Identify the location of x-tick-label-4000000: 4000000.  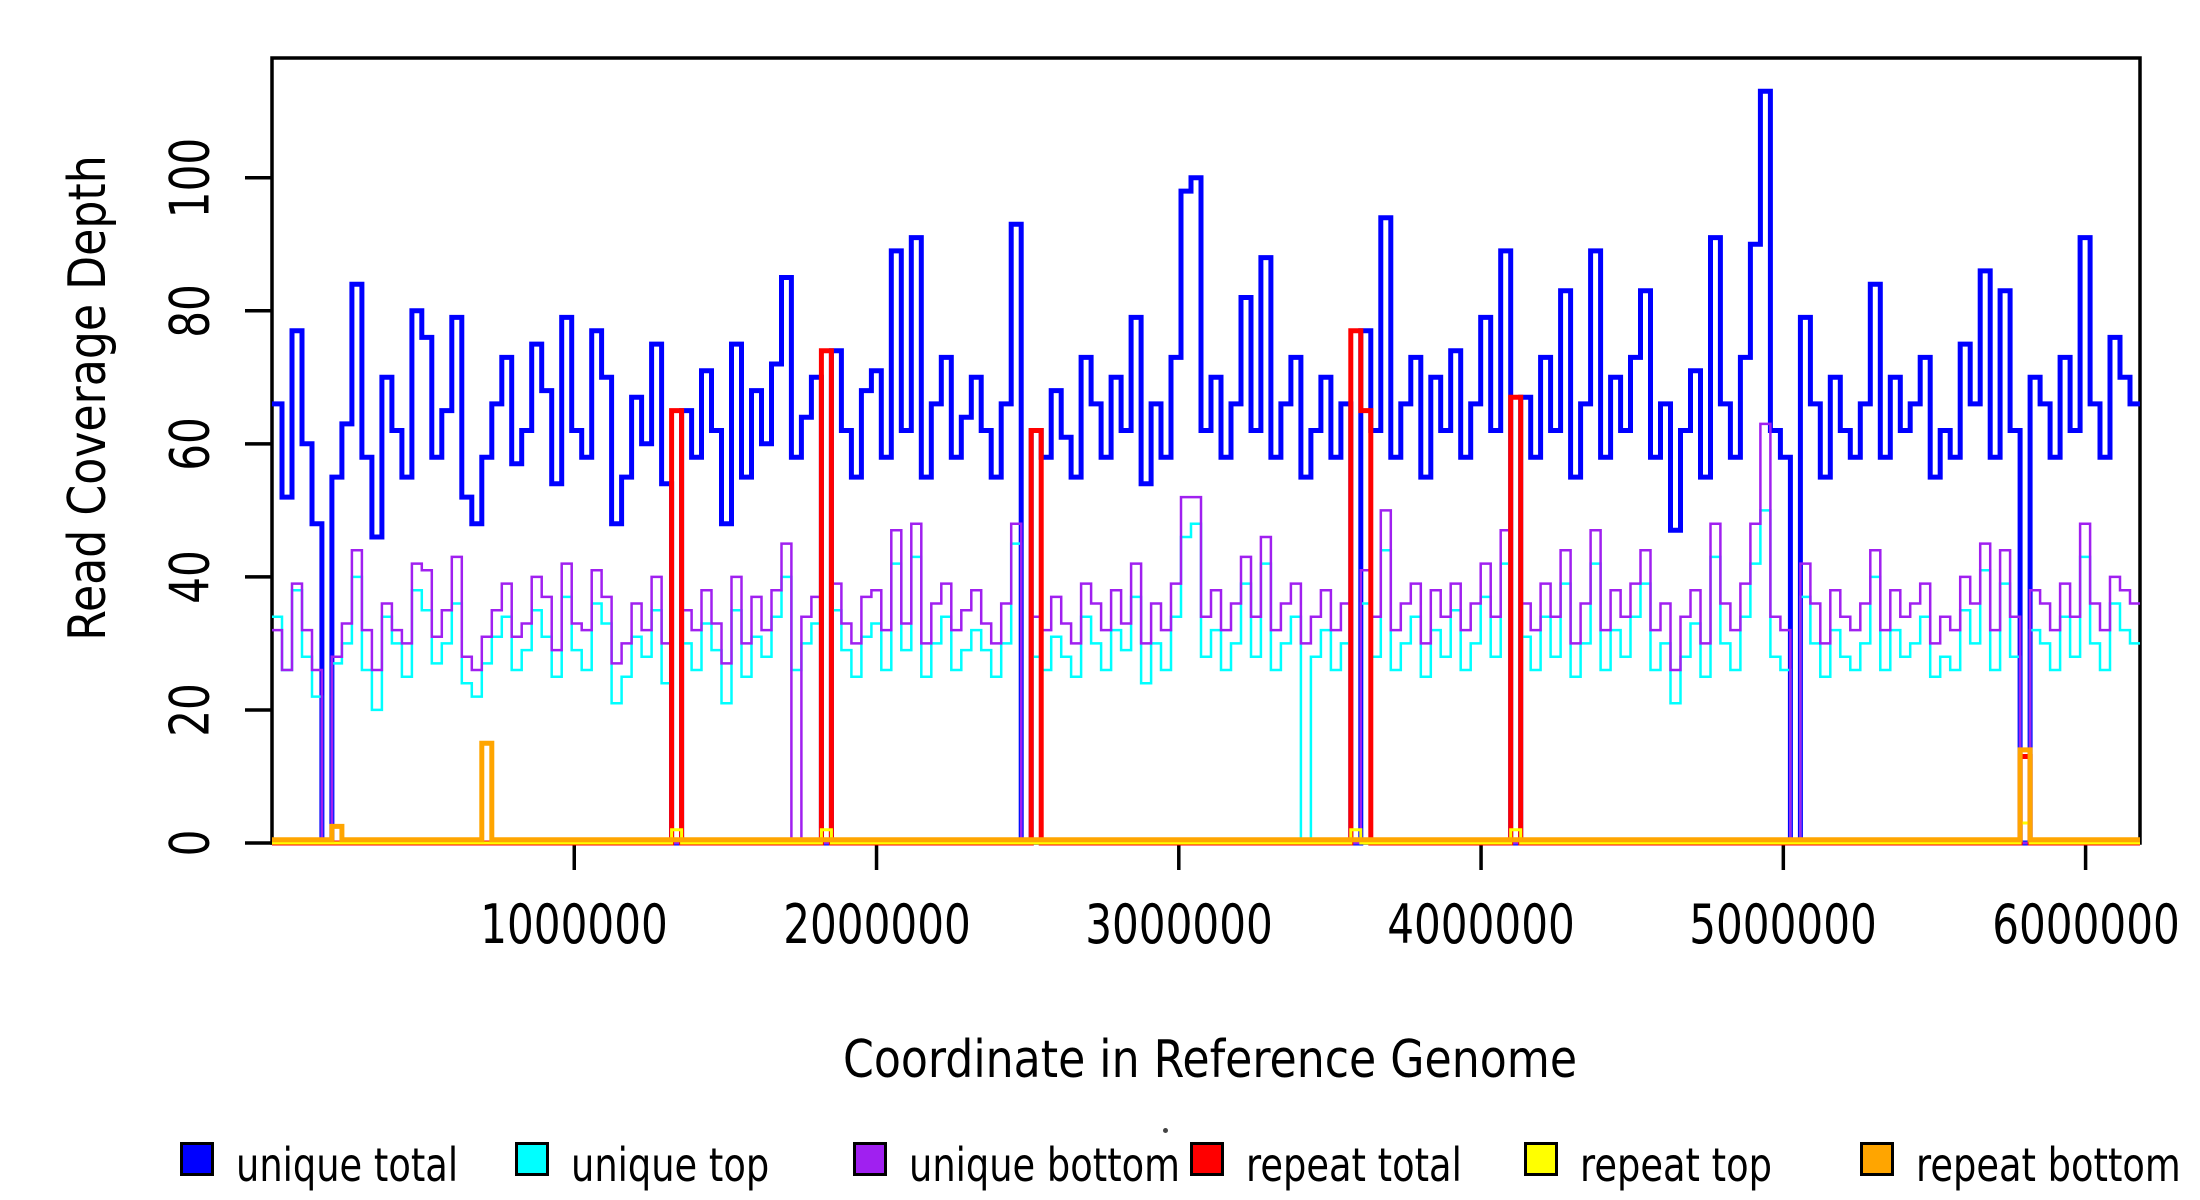
(1481, 924).